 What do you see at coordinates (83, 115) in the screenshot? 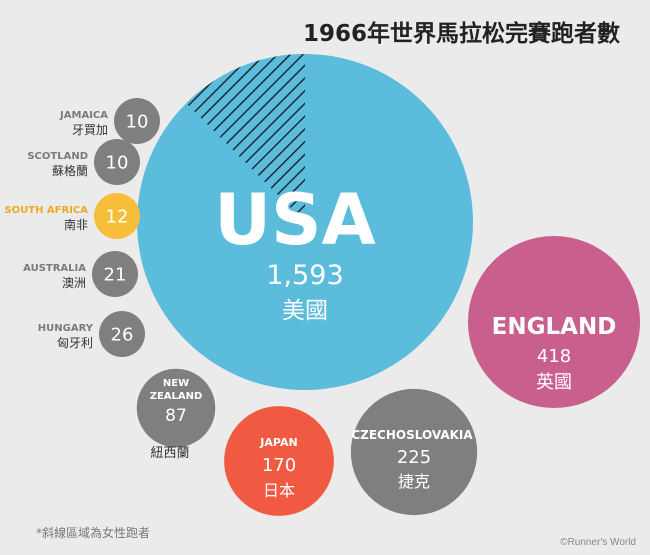
I see `jamaica-name: JAMAICA` at bounding box center [83, 115].